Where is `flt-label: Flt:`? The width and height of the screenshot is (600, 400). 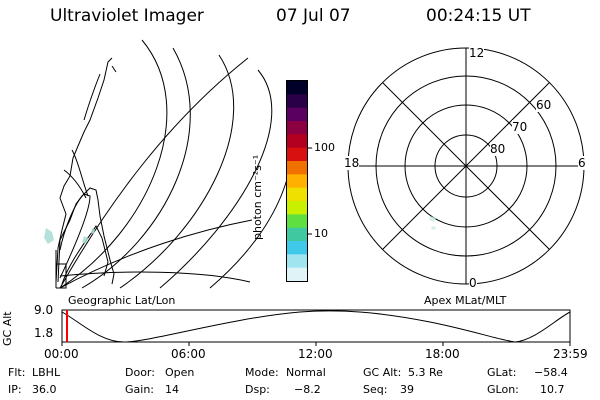
flt-label: Flt: is located at coordinates (17, 372).